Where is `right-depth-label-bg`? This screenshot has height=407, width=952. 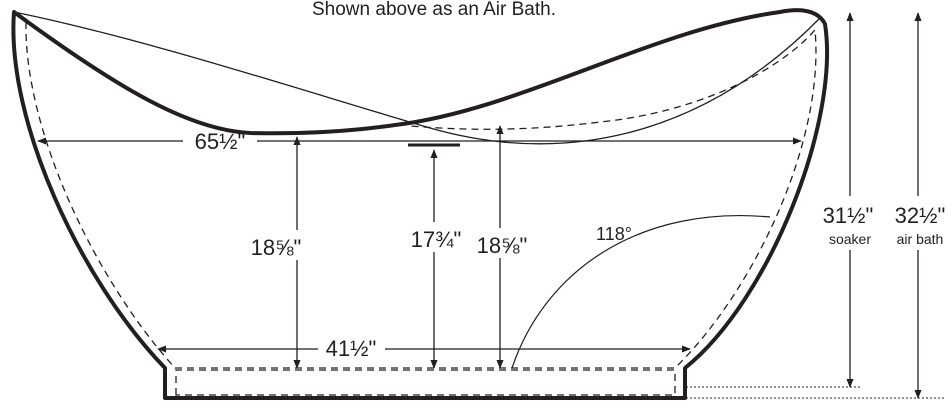 right-depth-label-bg is located at coordinates (503, 243).